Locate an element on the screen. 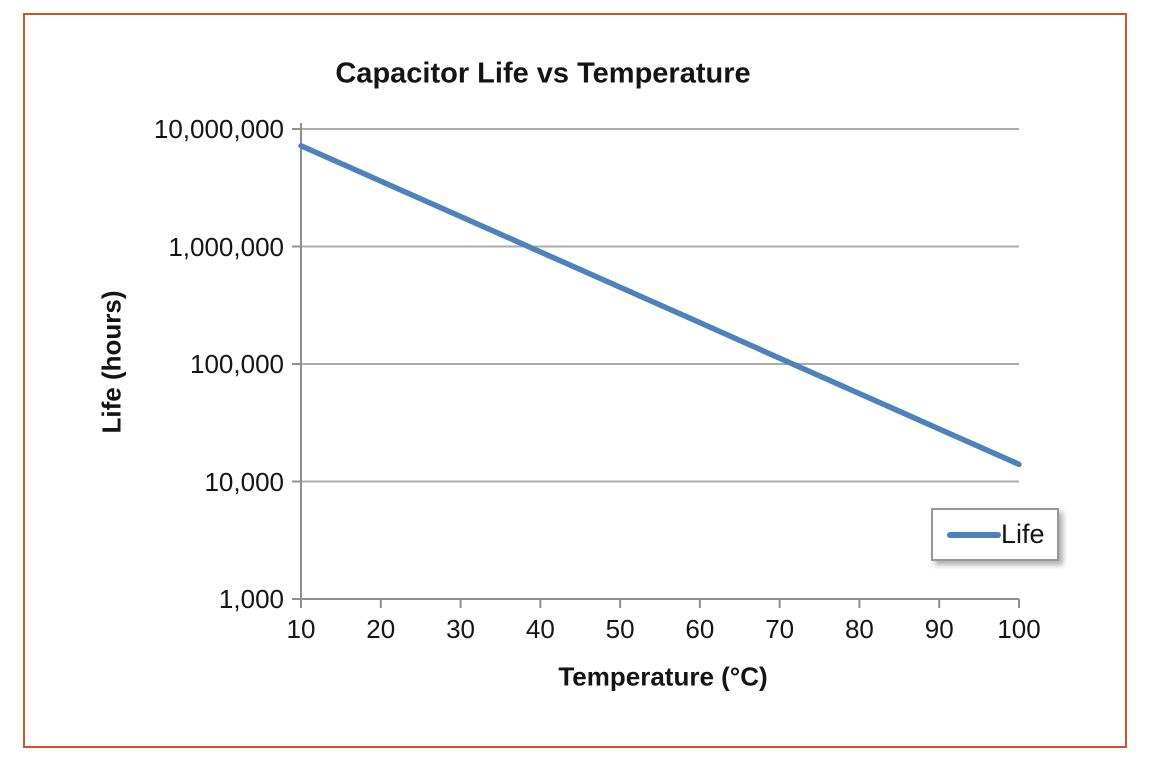  x-tick-label: 40 is located at coordinates (540, 629).